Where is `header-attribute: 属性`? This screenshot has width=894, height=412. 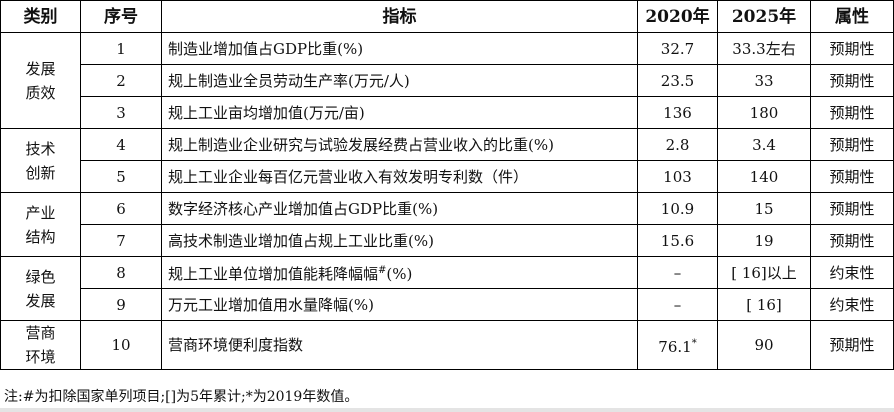 header-attribute: 属性 is located at coordinates (852, 16).